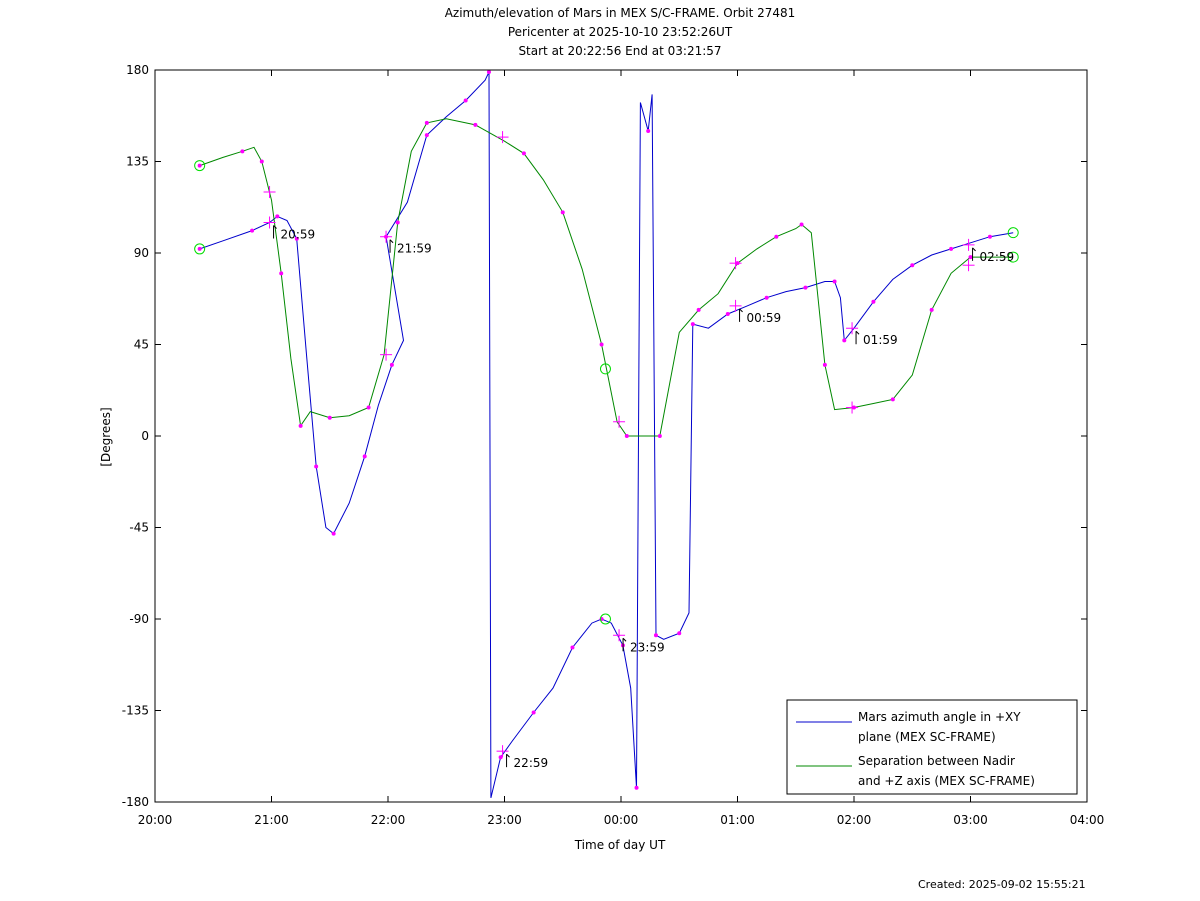 The image size is (1200, 901). Describe the element at coordinates (647, 647) in the screenshot. I see `annotation-label: 23:59` at that location.